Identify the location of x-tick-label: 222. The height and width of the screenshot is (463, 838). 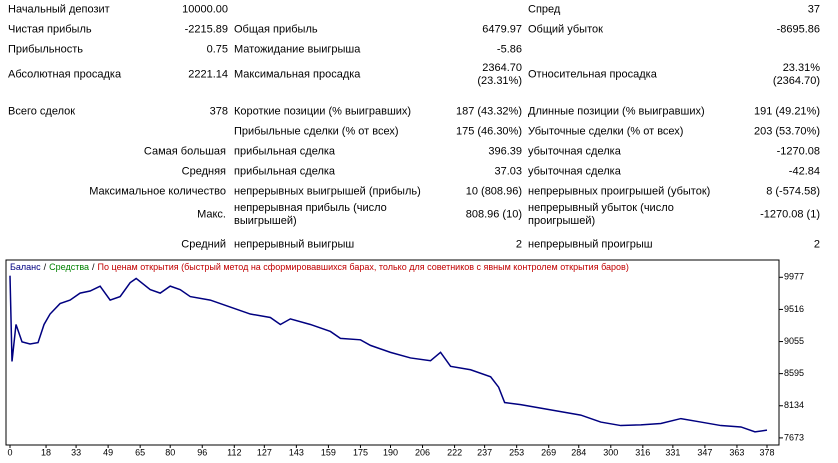
(454, 452).